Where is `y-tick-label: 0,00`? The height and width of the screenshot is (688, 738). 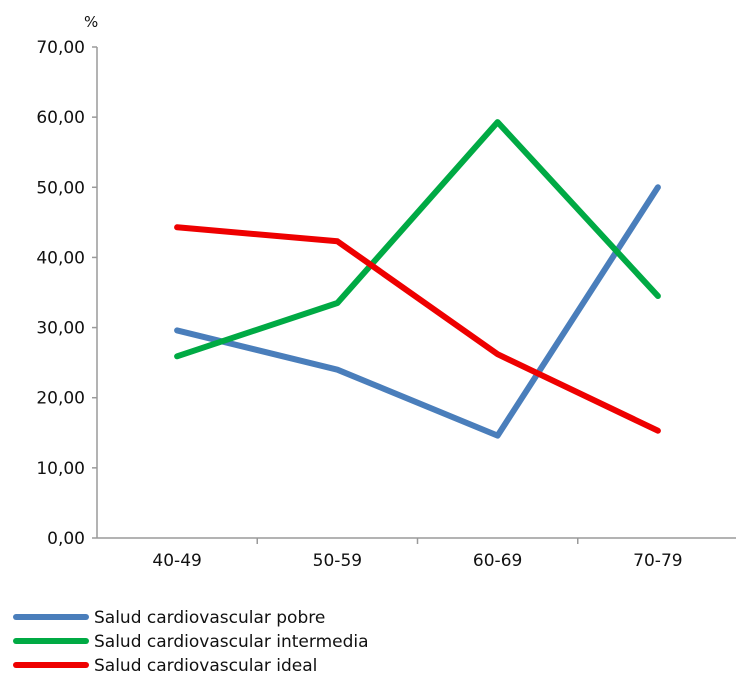 y-tick-label: 0,00 is located at coordinates (66, 539).